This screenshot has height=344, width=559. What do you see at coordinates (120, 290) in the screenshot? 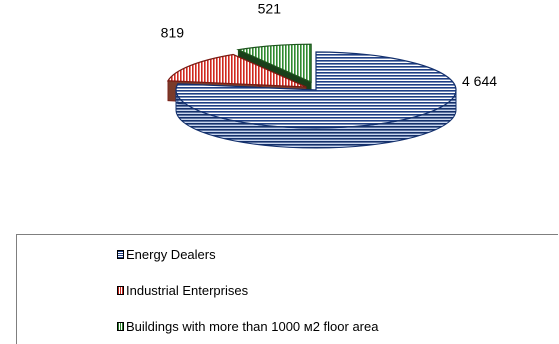
I see `legend-swatch-industrial-enterprises` at bounding box center [120, 290].